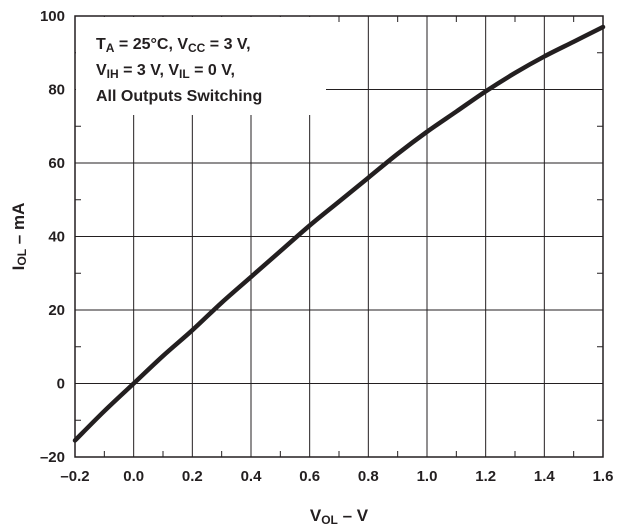 The width and height of the screenshot is (618, 531). What do you see at coordinates (52, 16) in the screenshot?
I see `y-tick-label: 100` at bounding box center [52, 16].